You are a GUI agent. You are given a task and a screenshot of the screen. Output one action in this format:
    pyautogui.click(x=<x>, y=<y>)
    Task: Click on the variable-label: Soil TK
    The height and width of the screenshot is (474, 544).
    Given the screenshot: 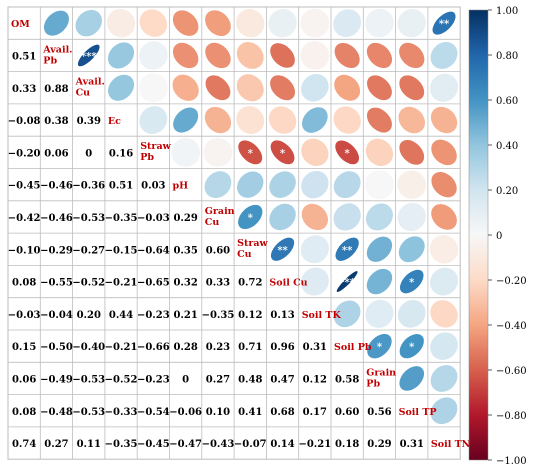 What is the action you would take?
    pyautogui.click(x=322, y=315)
    